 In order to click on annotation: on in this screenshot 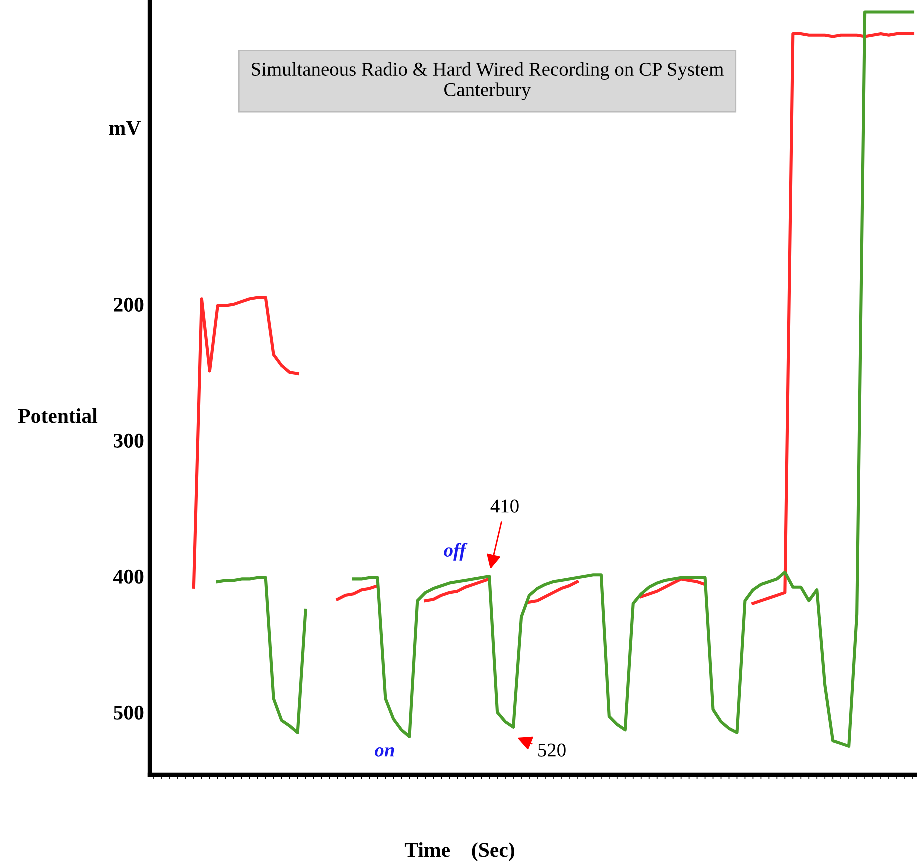, I will do `click(384, 752)`.